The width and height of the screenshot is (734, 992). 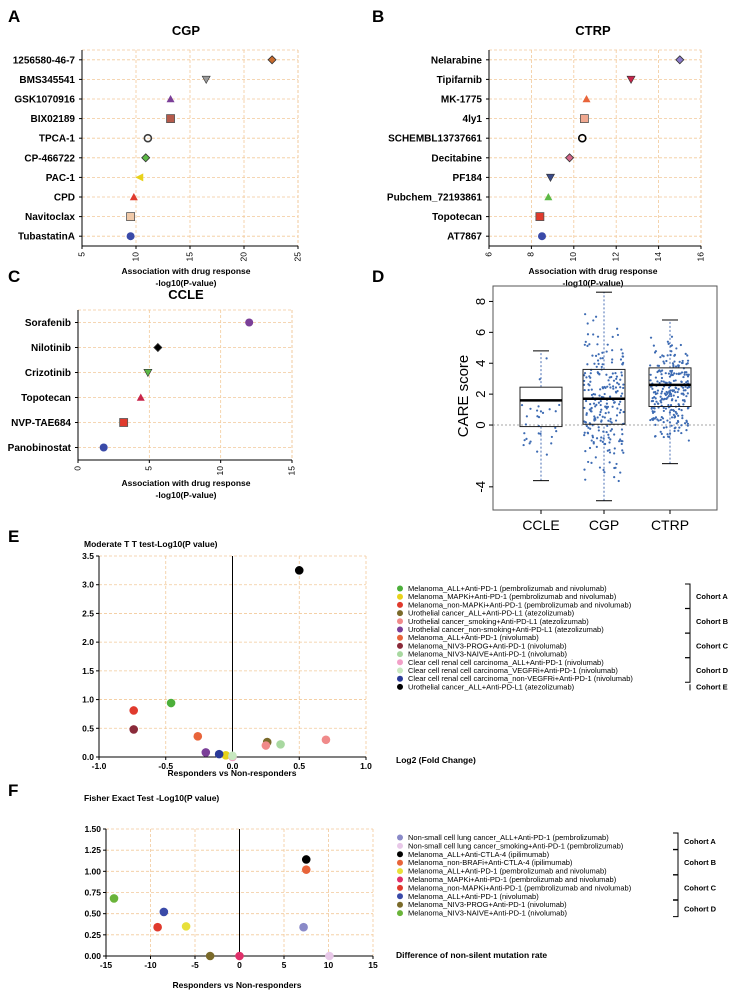 I want to click on panel-c-drug-label: Panobinostat, so click(x=40, y=448).